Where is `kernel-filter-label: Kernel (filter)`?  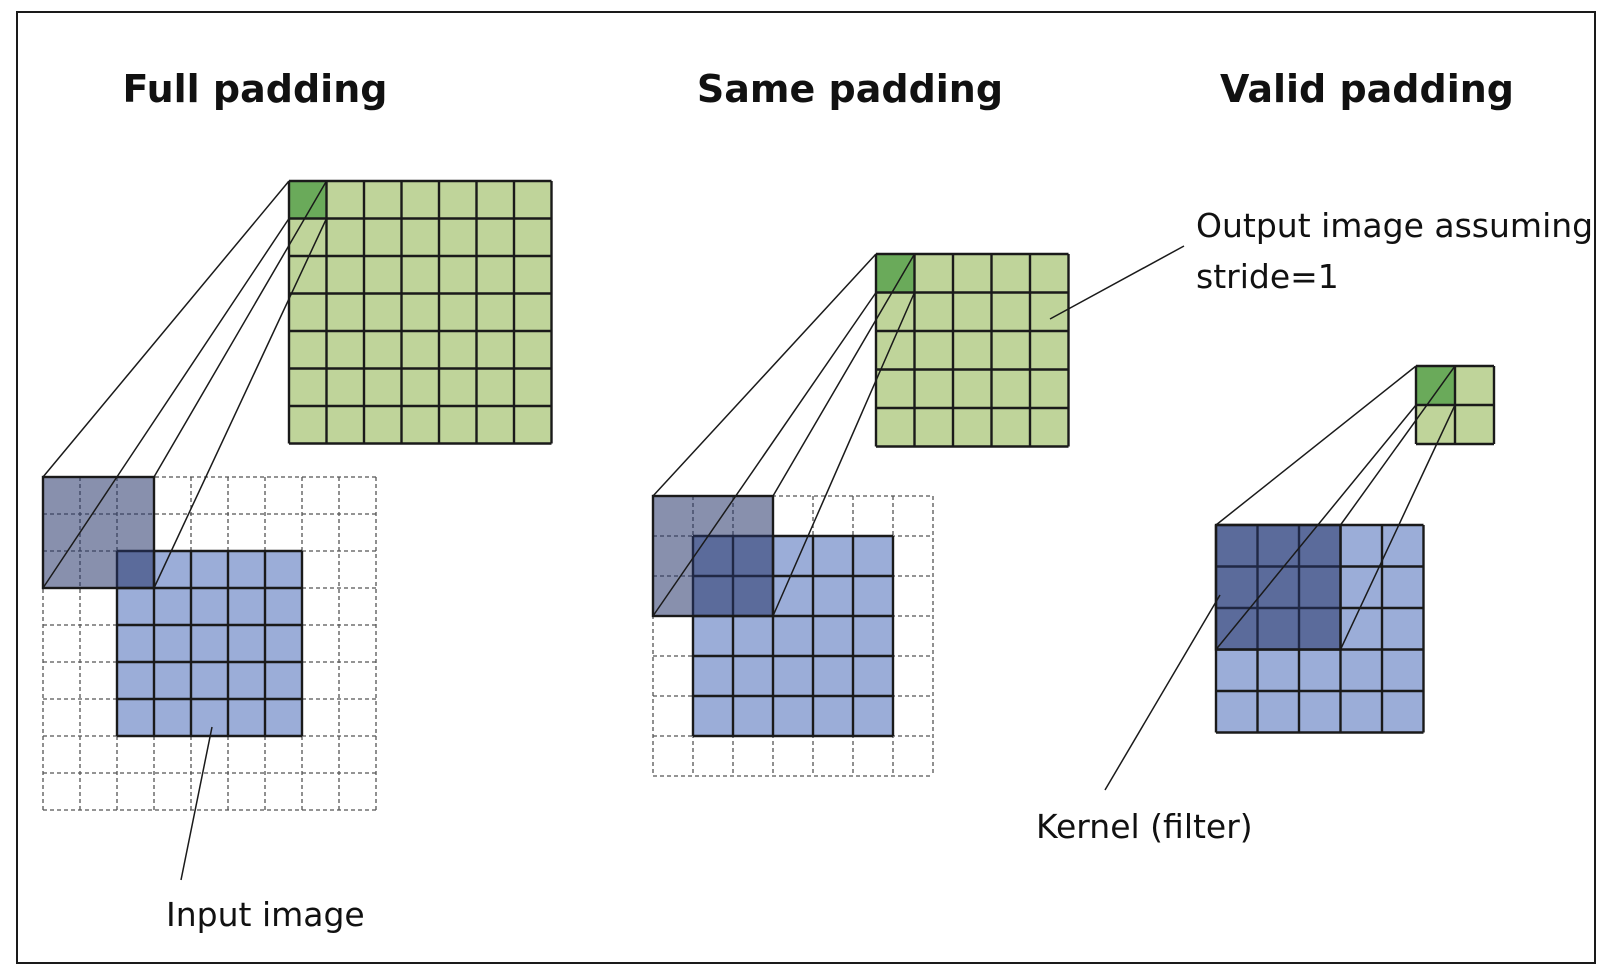 kernel-filter-label: Kernel (filter) is located at coordinates (1144, 826).